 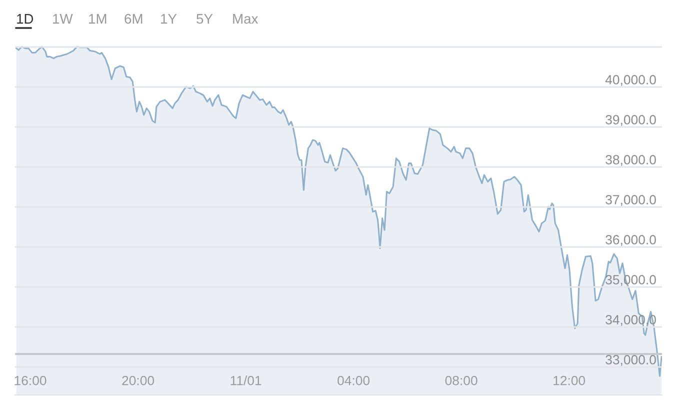 I want to click on y-tick-label: 33,000.0, so click(x=631, y=360).